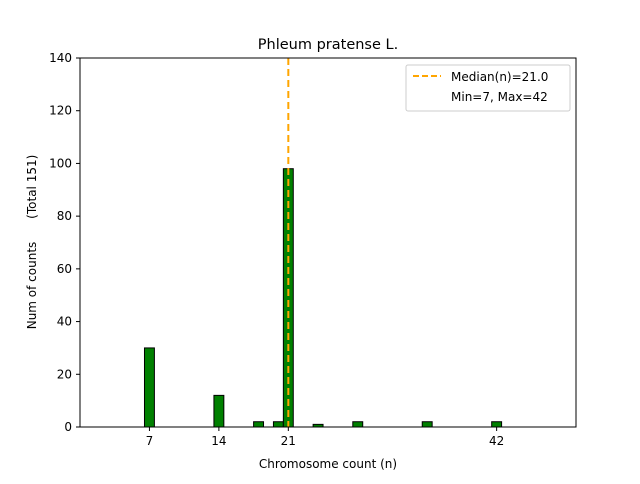  I want to click on x-tick-label-21: 21, so click(288, 441).